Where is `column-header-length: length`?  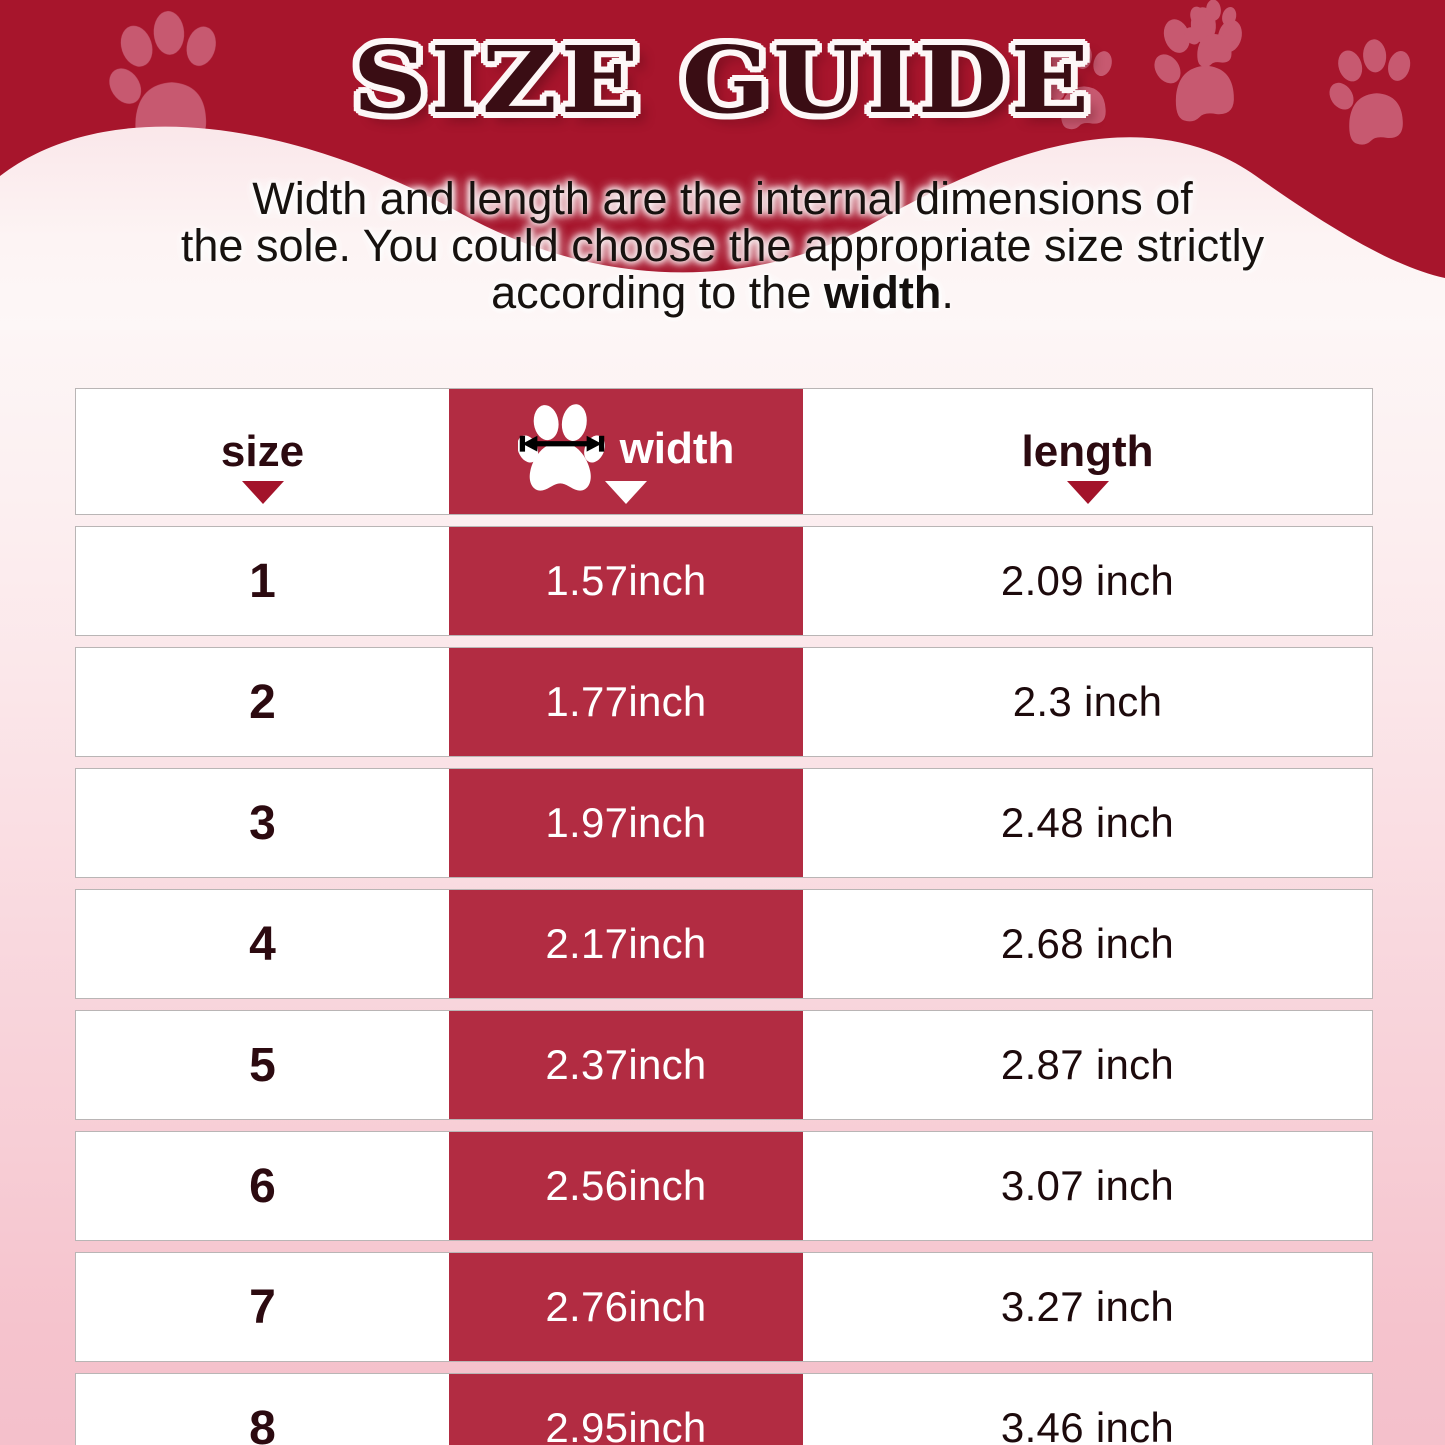 column-header-length: length is located at coordinates (1087, 451).